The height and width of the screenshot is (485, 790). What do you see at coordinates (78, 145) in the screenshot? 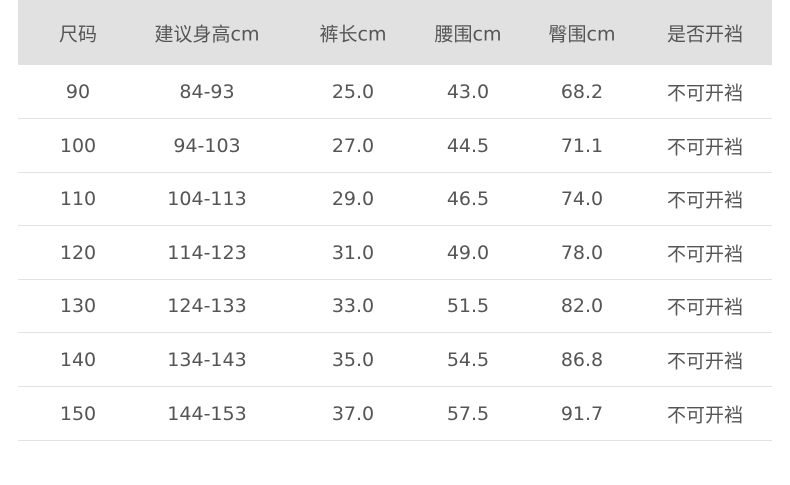
I see `table-cell: 100` at bounding box center [78, 145].